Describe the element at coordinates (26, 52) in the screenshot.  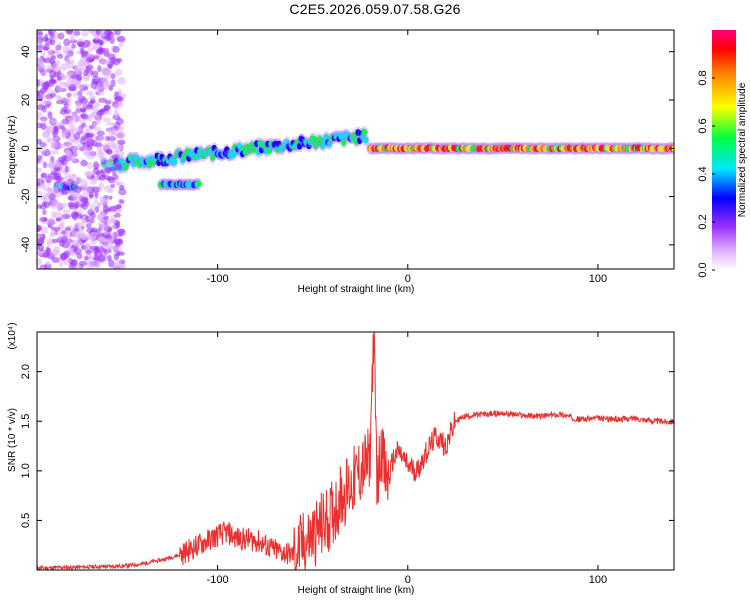
I see `spectrogram-y-tick-label: 40` at that location.